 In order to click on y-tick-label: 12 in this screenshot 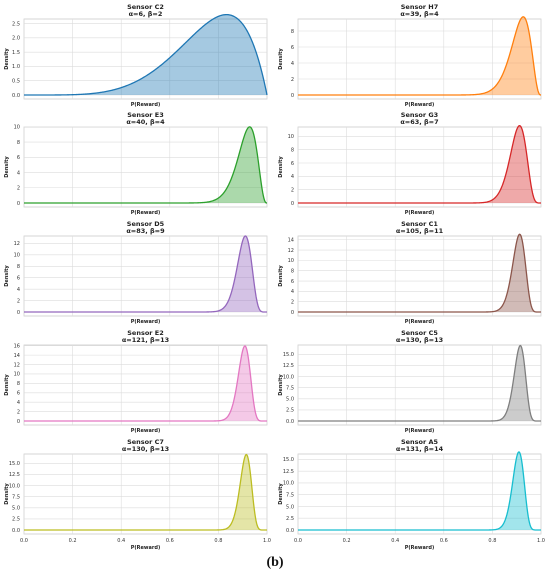, I will do `click(17, 244)`.